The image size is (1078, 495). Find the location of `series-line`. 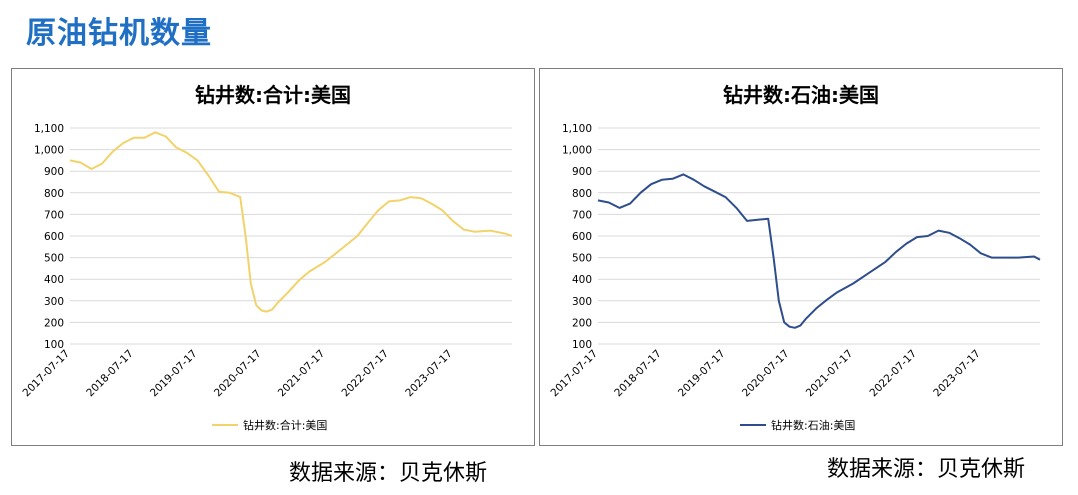

series-line is located at coordinates (819, 251).